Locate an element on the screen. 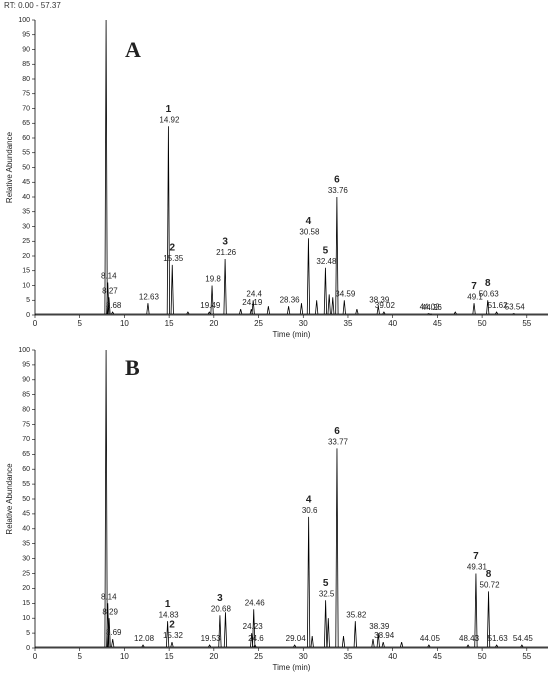 The image size is (550, 678). peak-rt-label: 32.5 is located at coordinates (327, 593).